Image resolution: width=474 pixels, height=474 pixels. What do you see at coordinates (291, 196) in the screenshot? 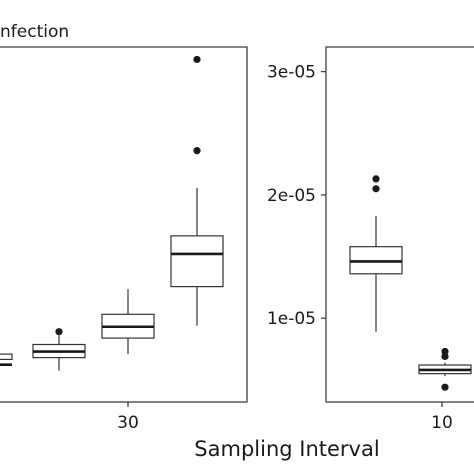
I see `right-y-tick-label-2: 2e-05` at bounding box center [291, 196].